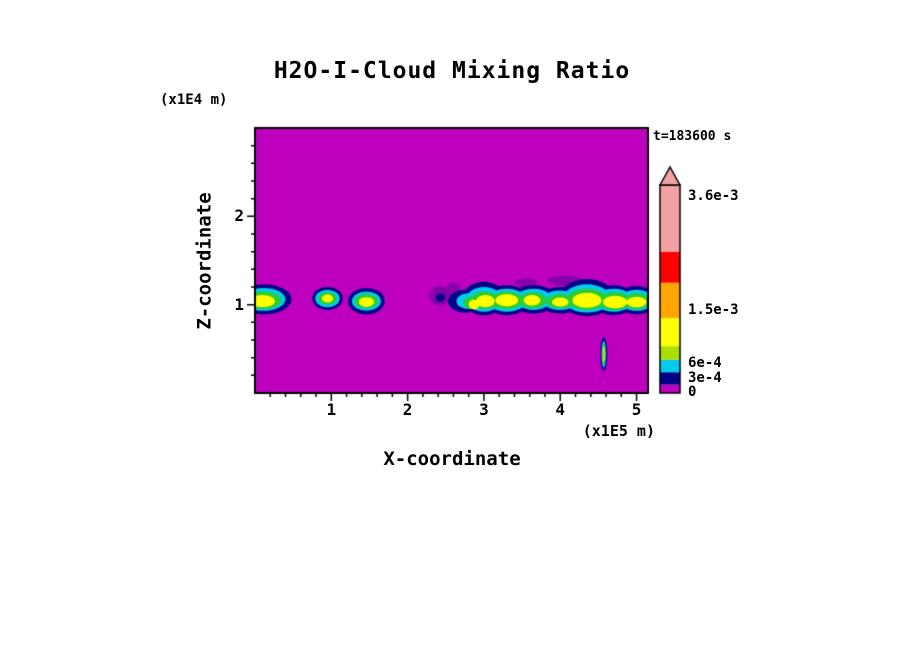 This screenshot has height=654, width=904. What do you see at coordinates (452, 459) in the screenshot?
I see `x-axis-label: X-coordinate` at bounding box center [452, 459].